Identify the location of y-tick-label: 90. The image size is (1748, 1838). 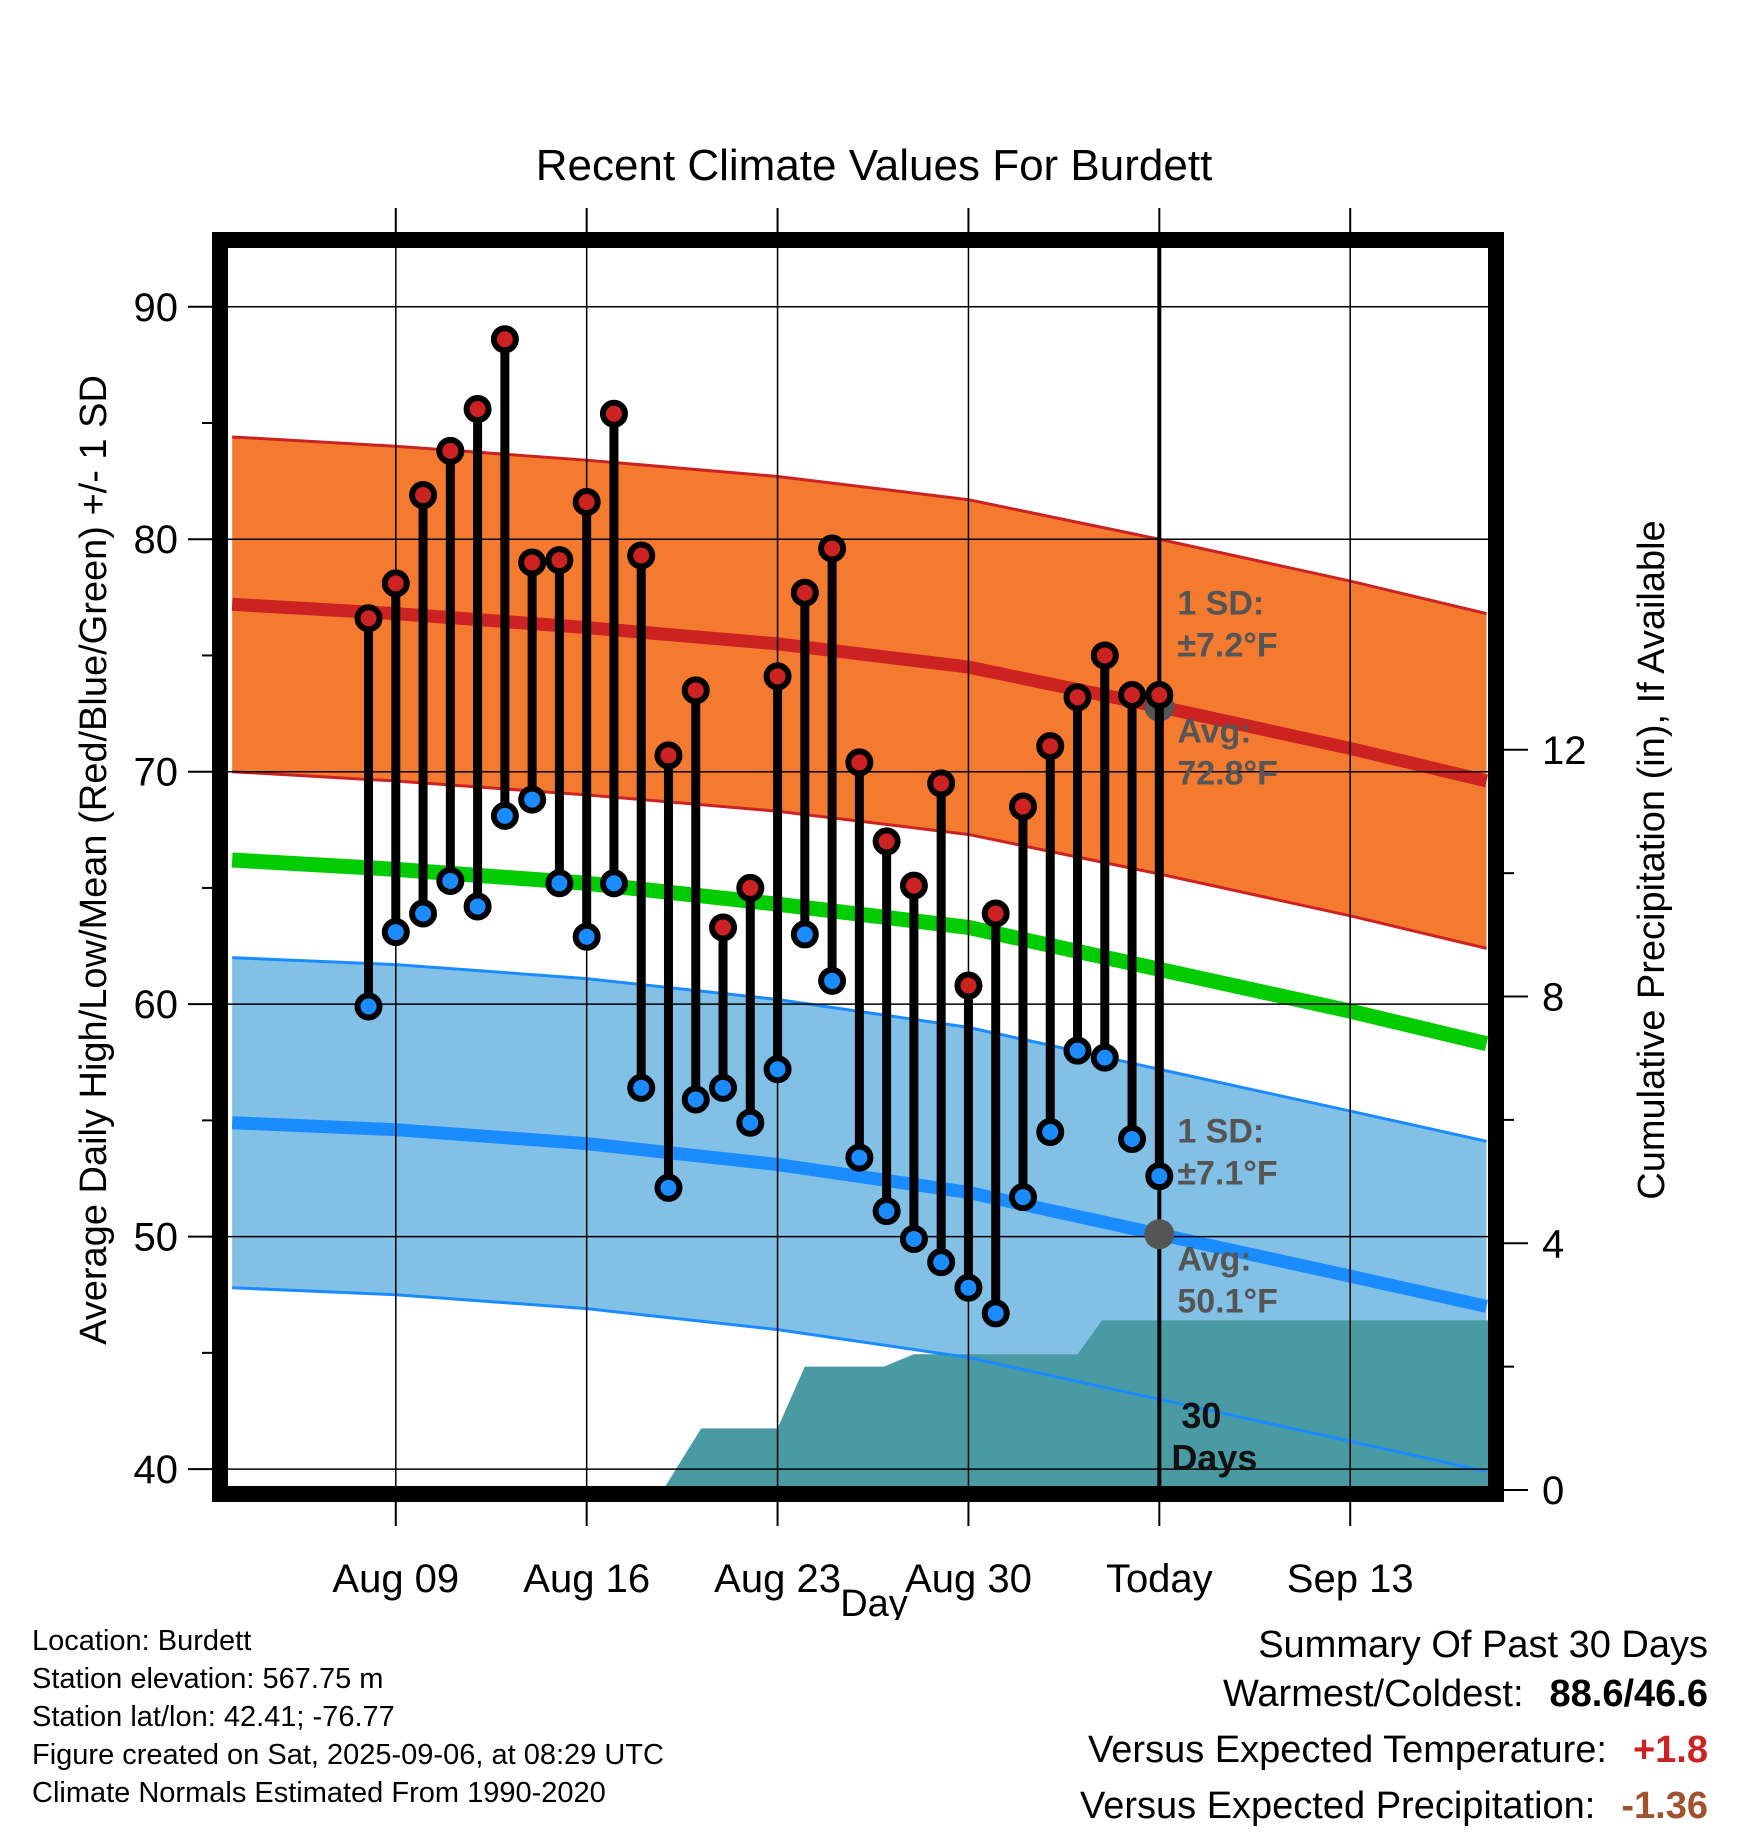
(156, 308).